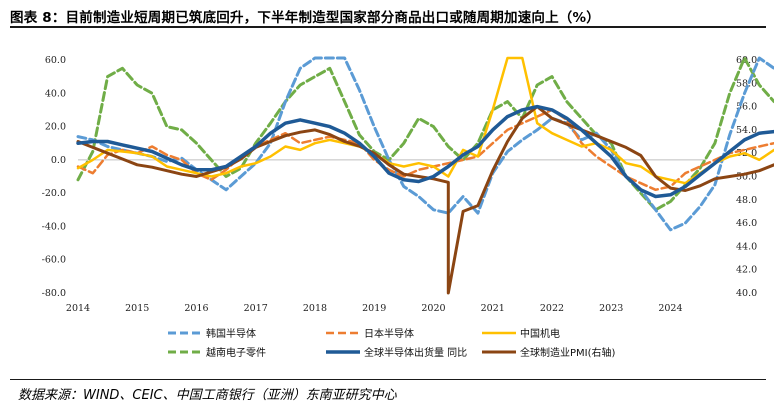  Describe the element at coordinates (746, 223) in the screenshot. I see `y-right-tick-label: 46.0` at that location.